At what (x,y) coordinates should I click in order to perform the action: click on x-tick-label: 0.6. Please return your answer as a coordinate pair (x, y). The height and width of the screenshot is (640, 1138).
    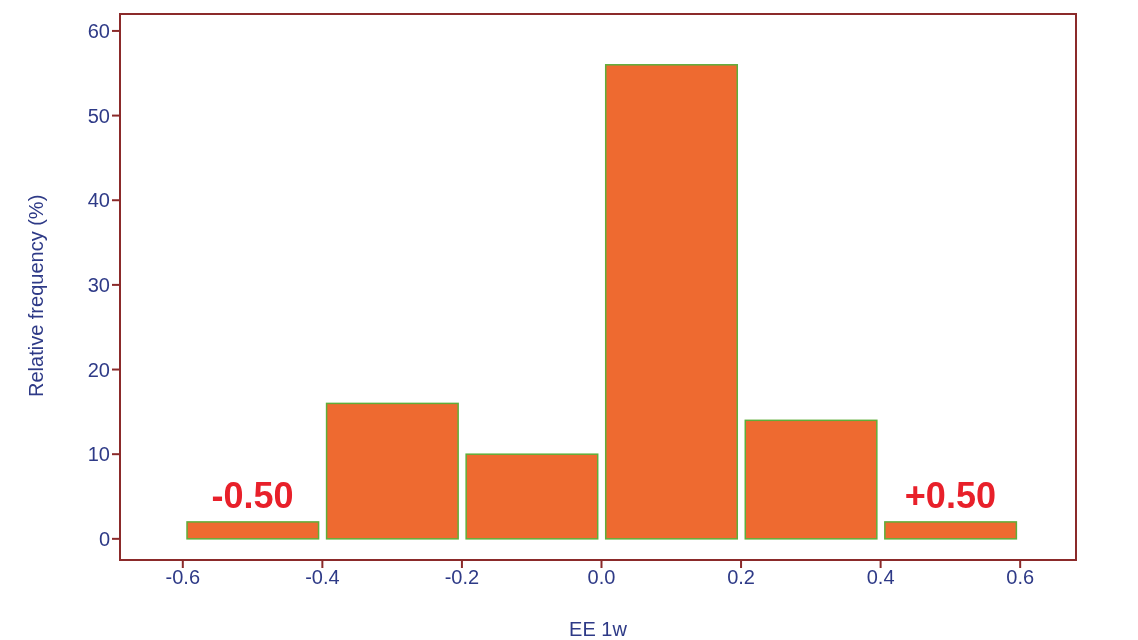
    Looking at the image, I should click on (1020, 577).